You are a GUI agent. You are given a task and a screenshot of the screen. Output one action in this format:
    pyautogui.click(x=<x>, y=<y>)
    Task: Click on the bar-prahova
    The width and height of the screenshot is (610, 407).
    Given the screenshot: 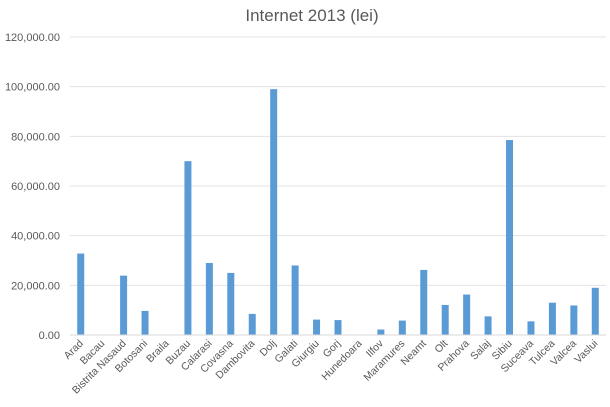 What is the action you would take?
    pyautogui.click(x=467, y=314)
    